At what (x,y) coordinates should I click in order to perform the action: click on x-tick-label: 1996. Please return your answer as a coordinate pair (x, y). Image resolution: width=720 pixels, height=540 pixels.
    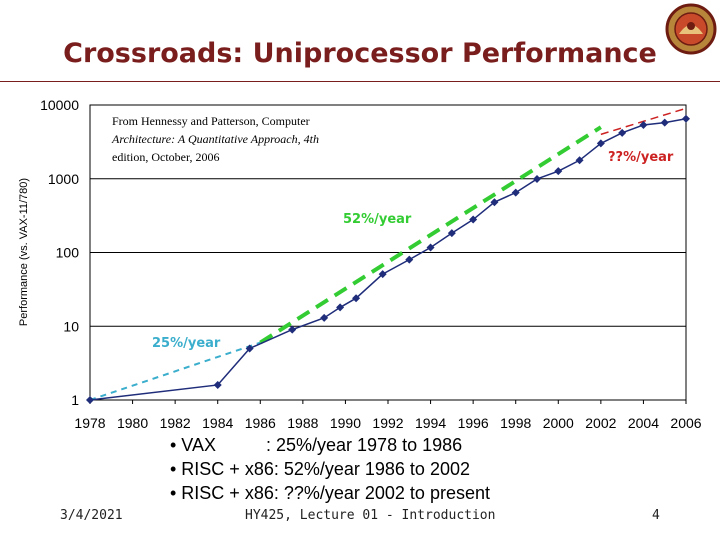
    Looking at the image, I should click on (473, 423).